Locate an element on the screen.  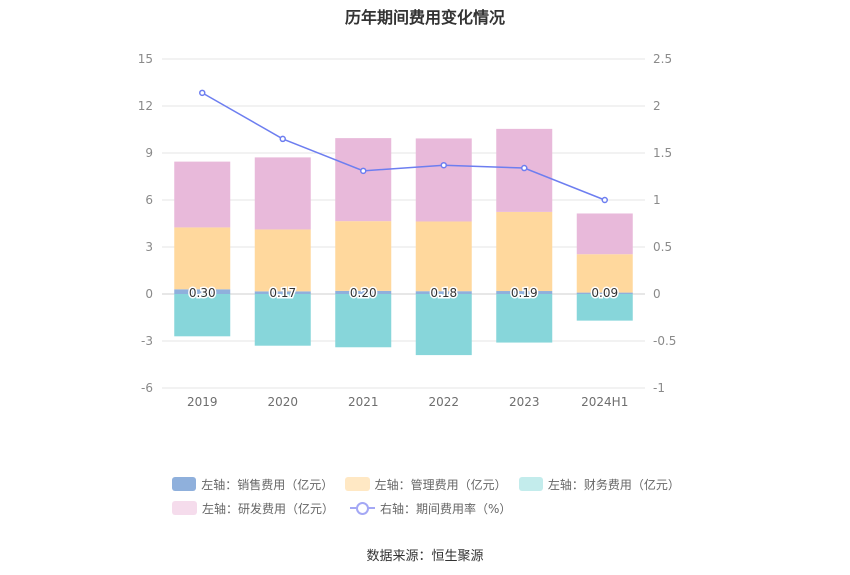
legend-label-finance: 左轴：财务费用（亿元） is located at coordinates (613, 484).